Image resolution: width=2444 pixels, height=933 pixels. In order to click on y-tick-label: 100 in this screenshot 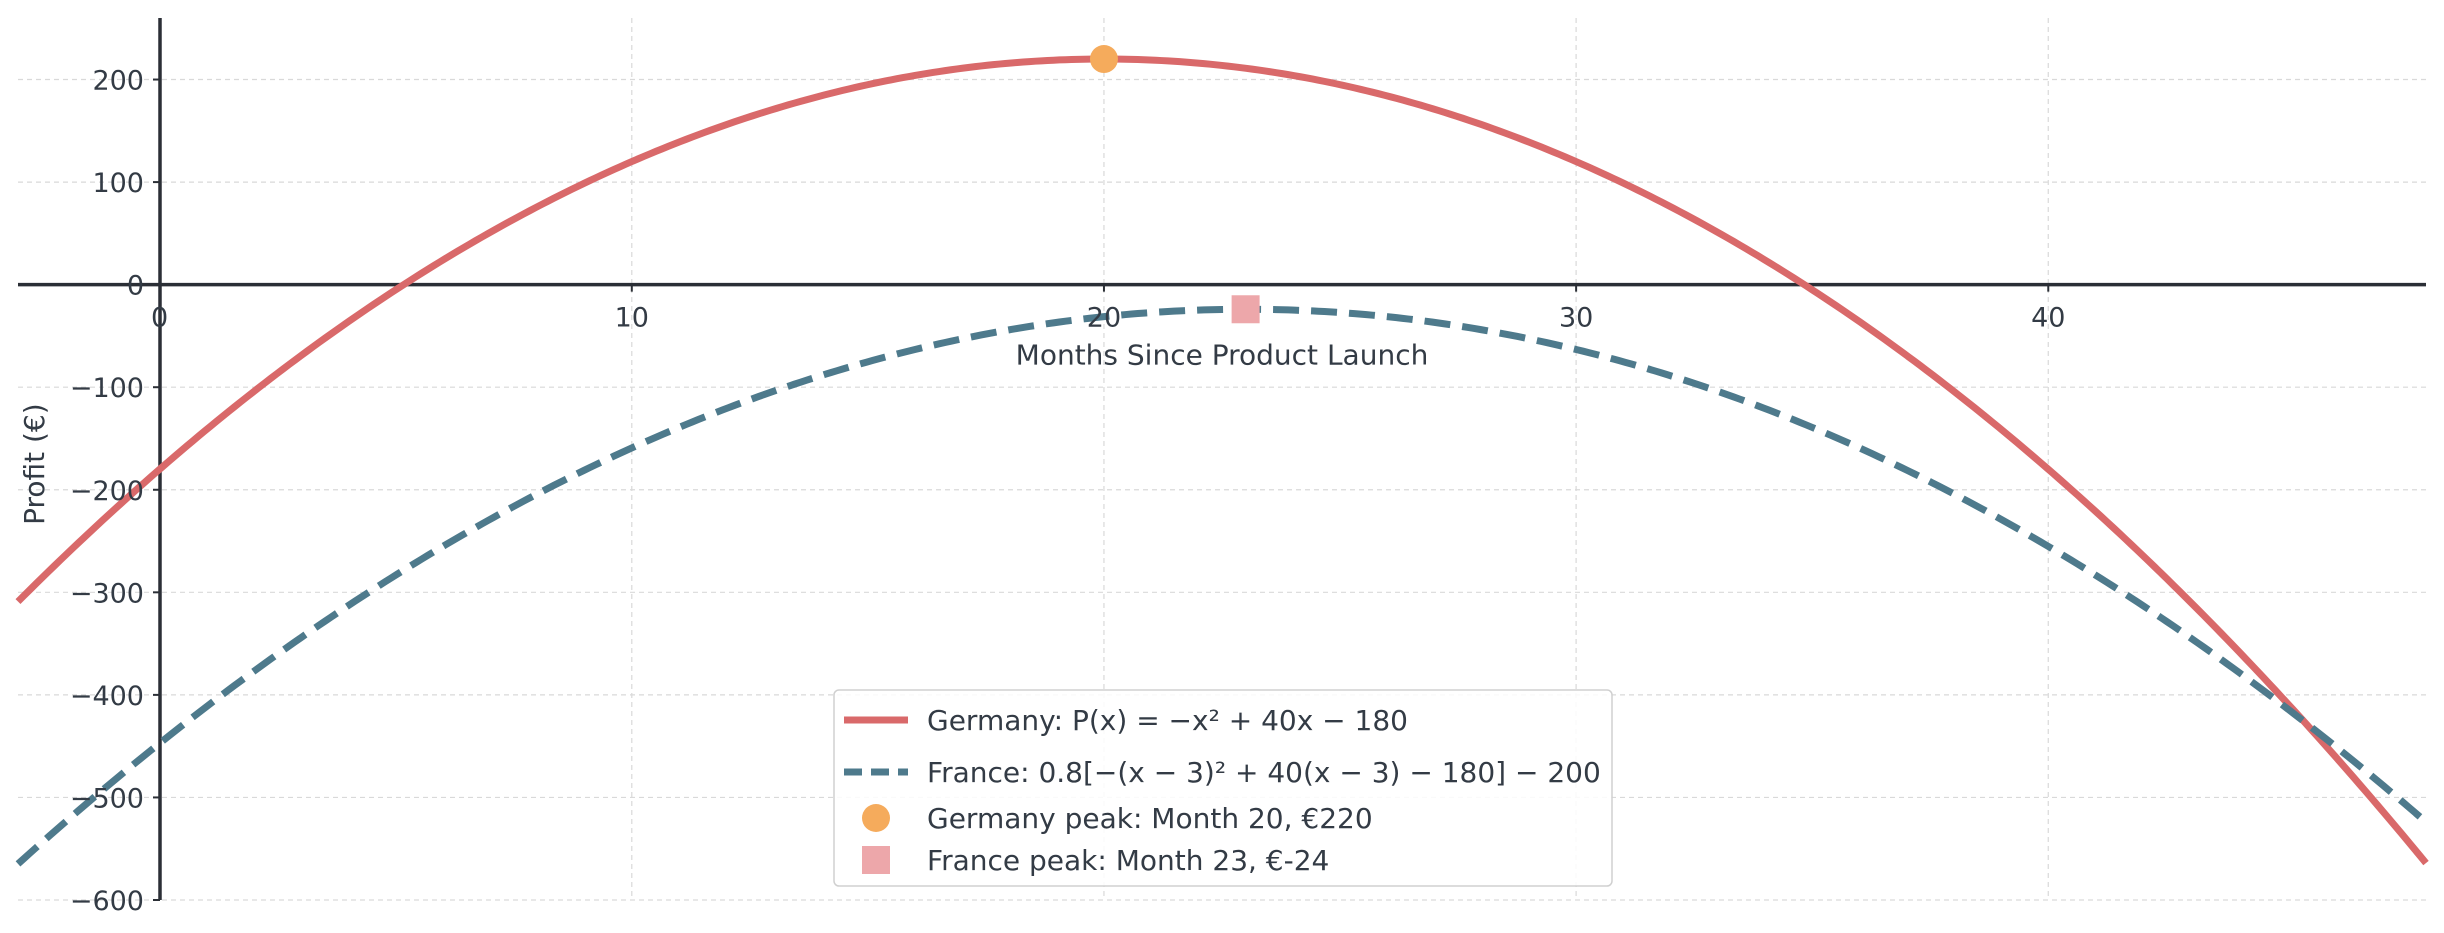, I will do `click(118, 183)`.